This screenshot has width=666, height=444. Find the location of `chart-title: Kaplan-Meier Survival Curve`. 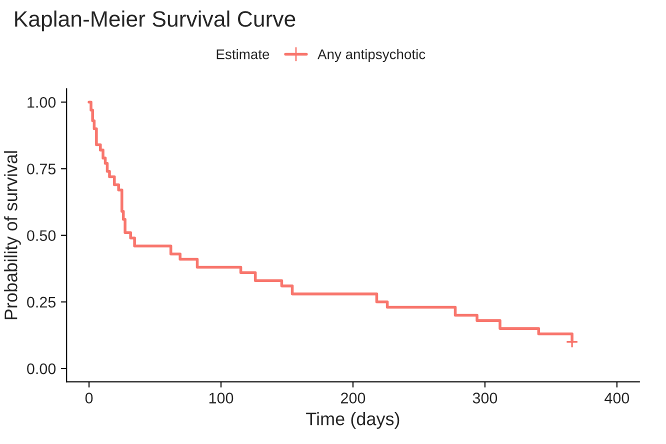

chart-title: Kaplan-Meier Survival Curve is located at coordinates (155, 21).